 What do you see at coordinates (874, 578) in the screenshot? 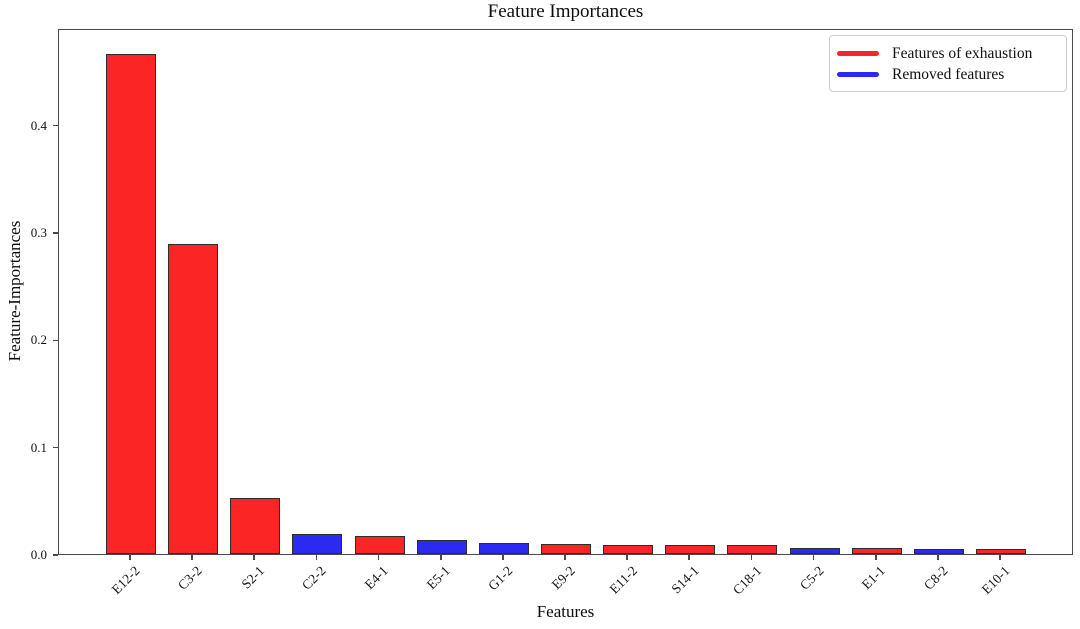
I see `x-tick-label: E1-1` at bounding box center [874, 578].